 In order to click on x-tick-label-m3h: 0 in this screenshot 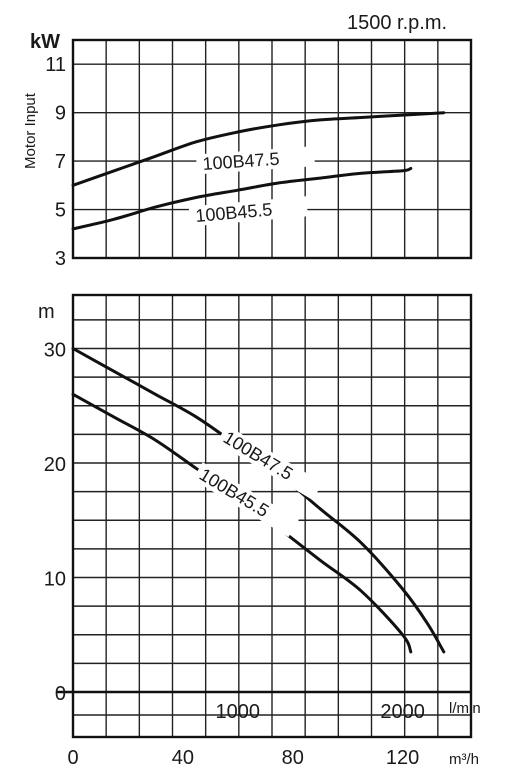, I will do `click(72, 758)`.